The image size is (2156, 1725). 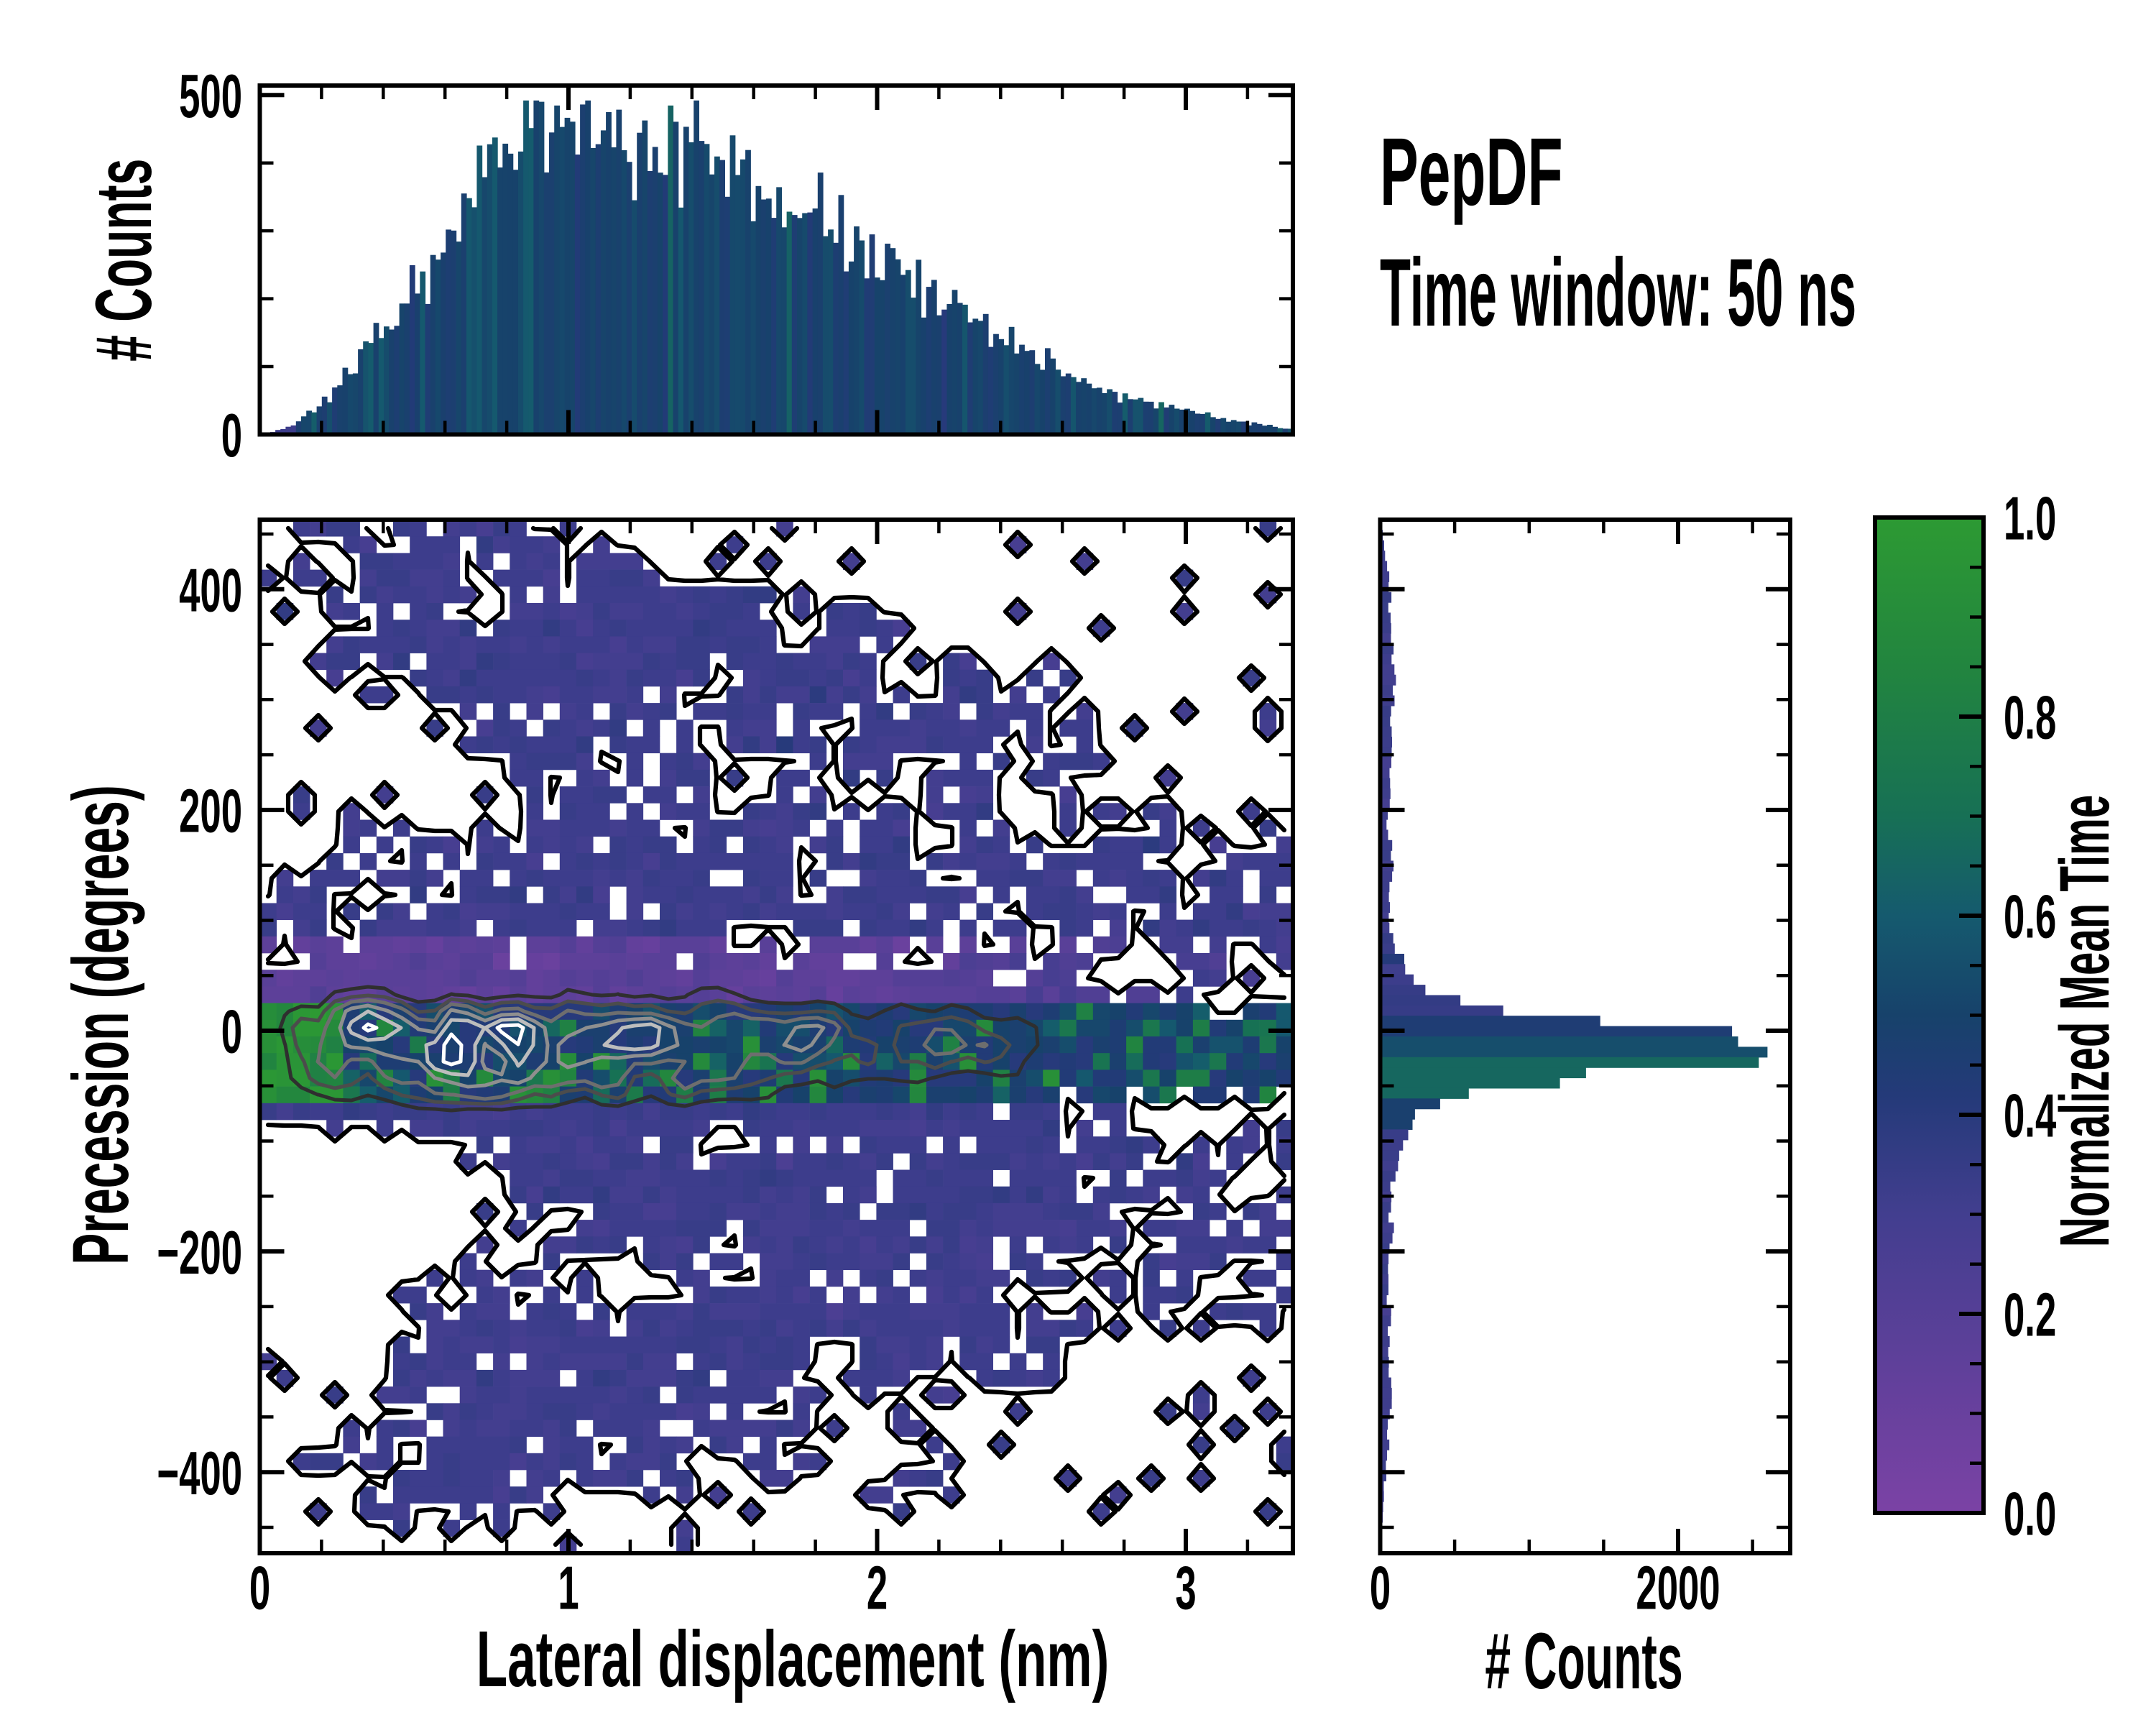 What do you see at coordinates (199, 1473) in the screenshot?
I see `svg-text: −400` at bounding box center [199, 1473].